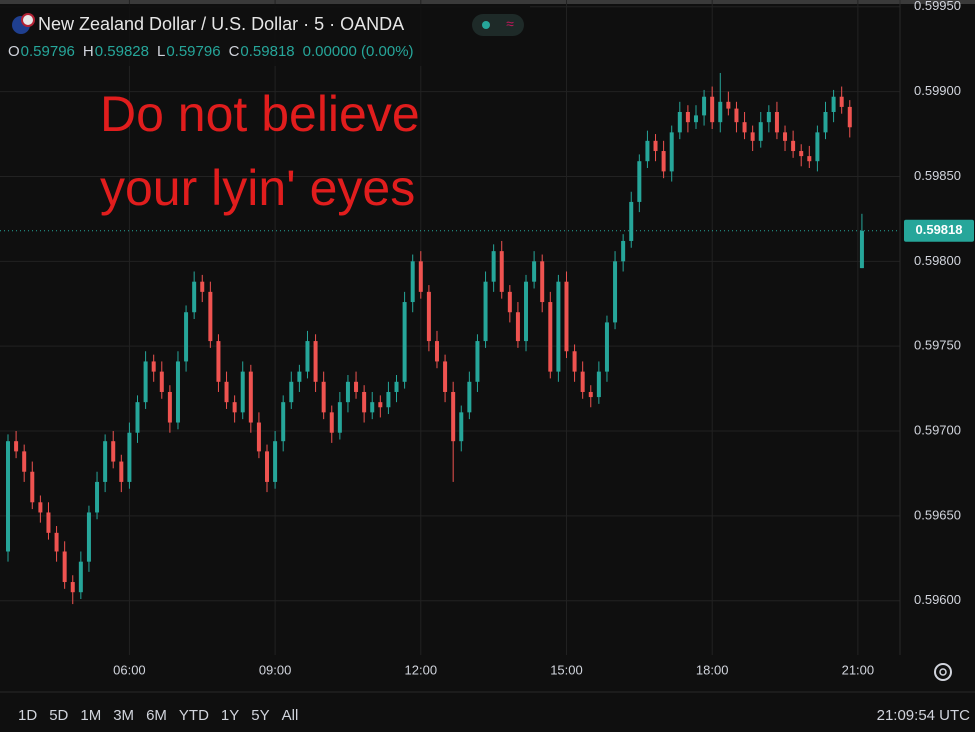  Describe the element at coordinates (122, 51) in the screenshot. I see `ohlc-value: 0.59828` at that location.